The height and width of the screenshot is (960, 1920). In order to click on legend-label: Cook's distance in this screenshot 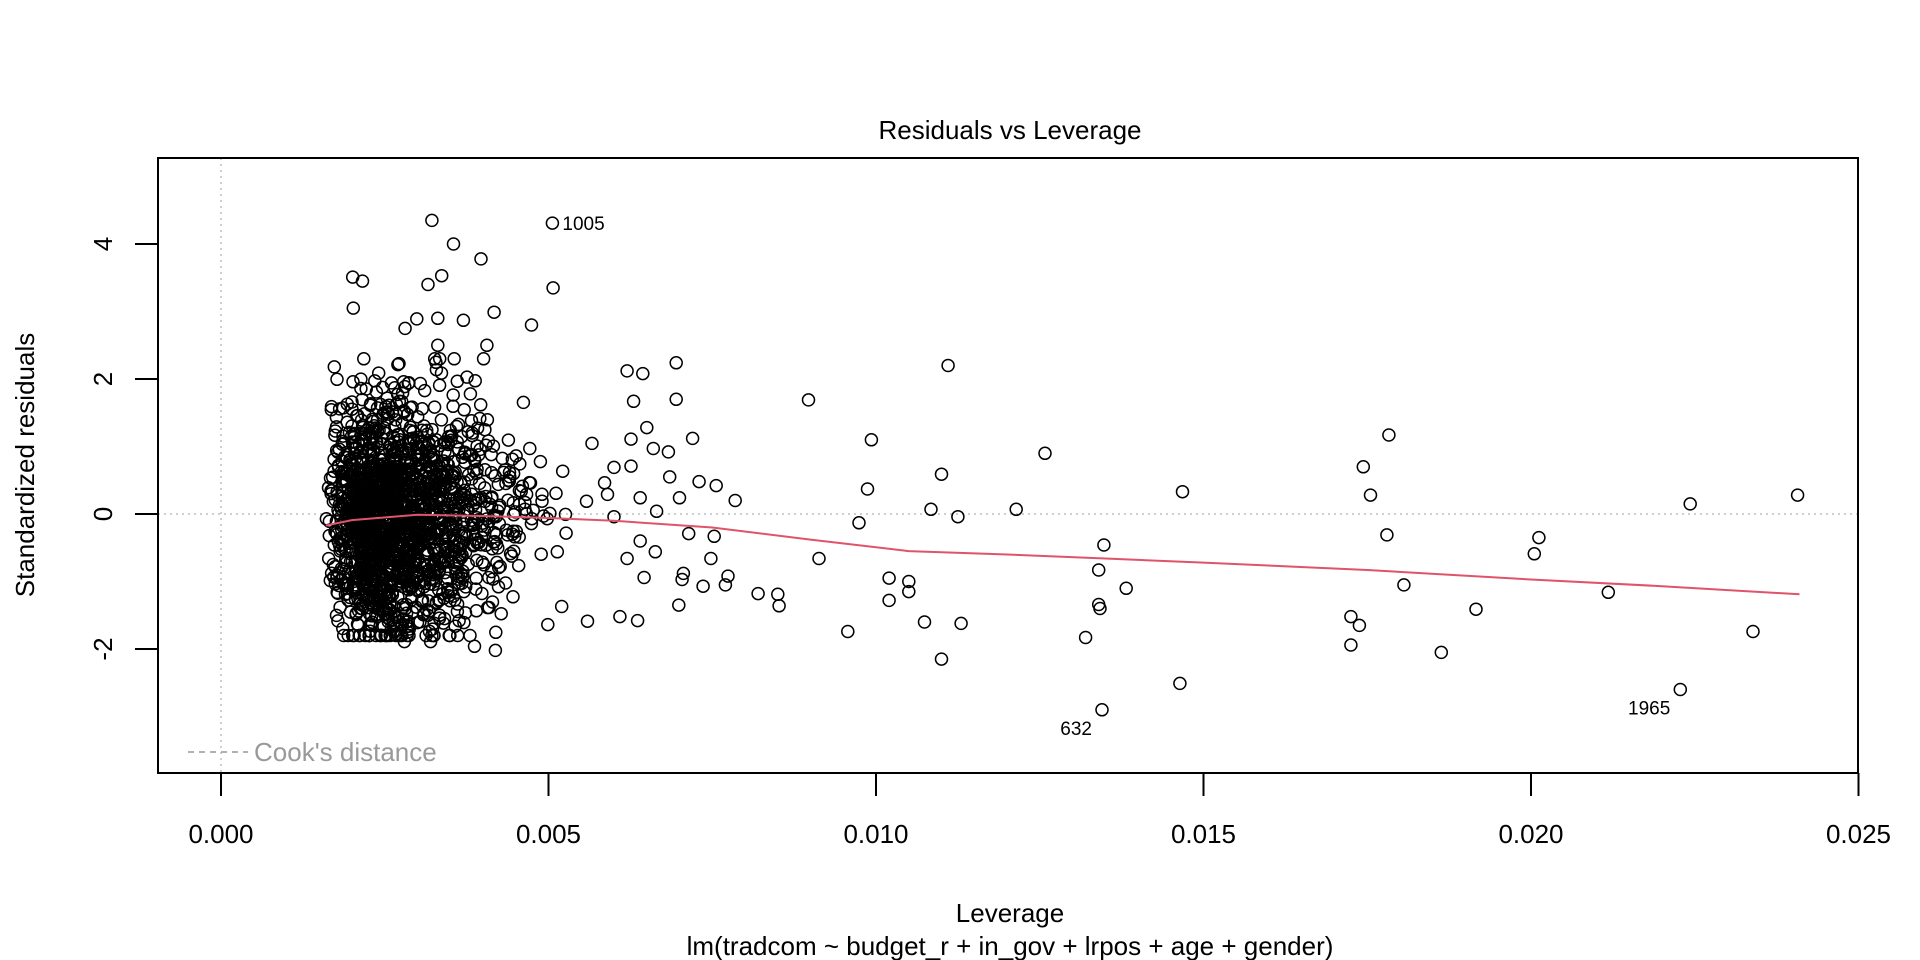, I will do `click(345, 752)`.